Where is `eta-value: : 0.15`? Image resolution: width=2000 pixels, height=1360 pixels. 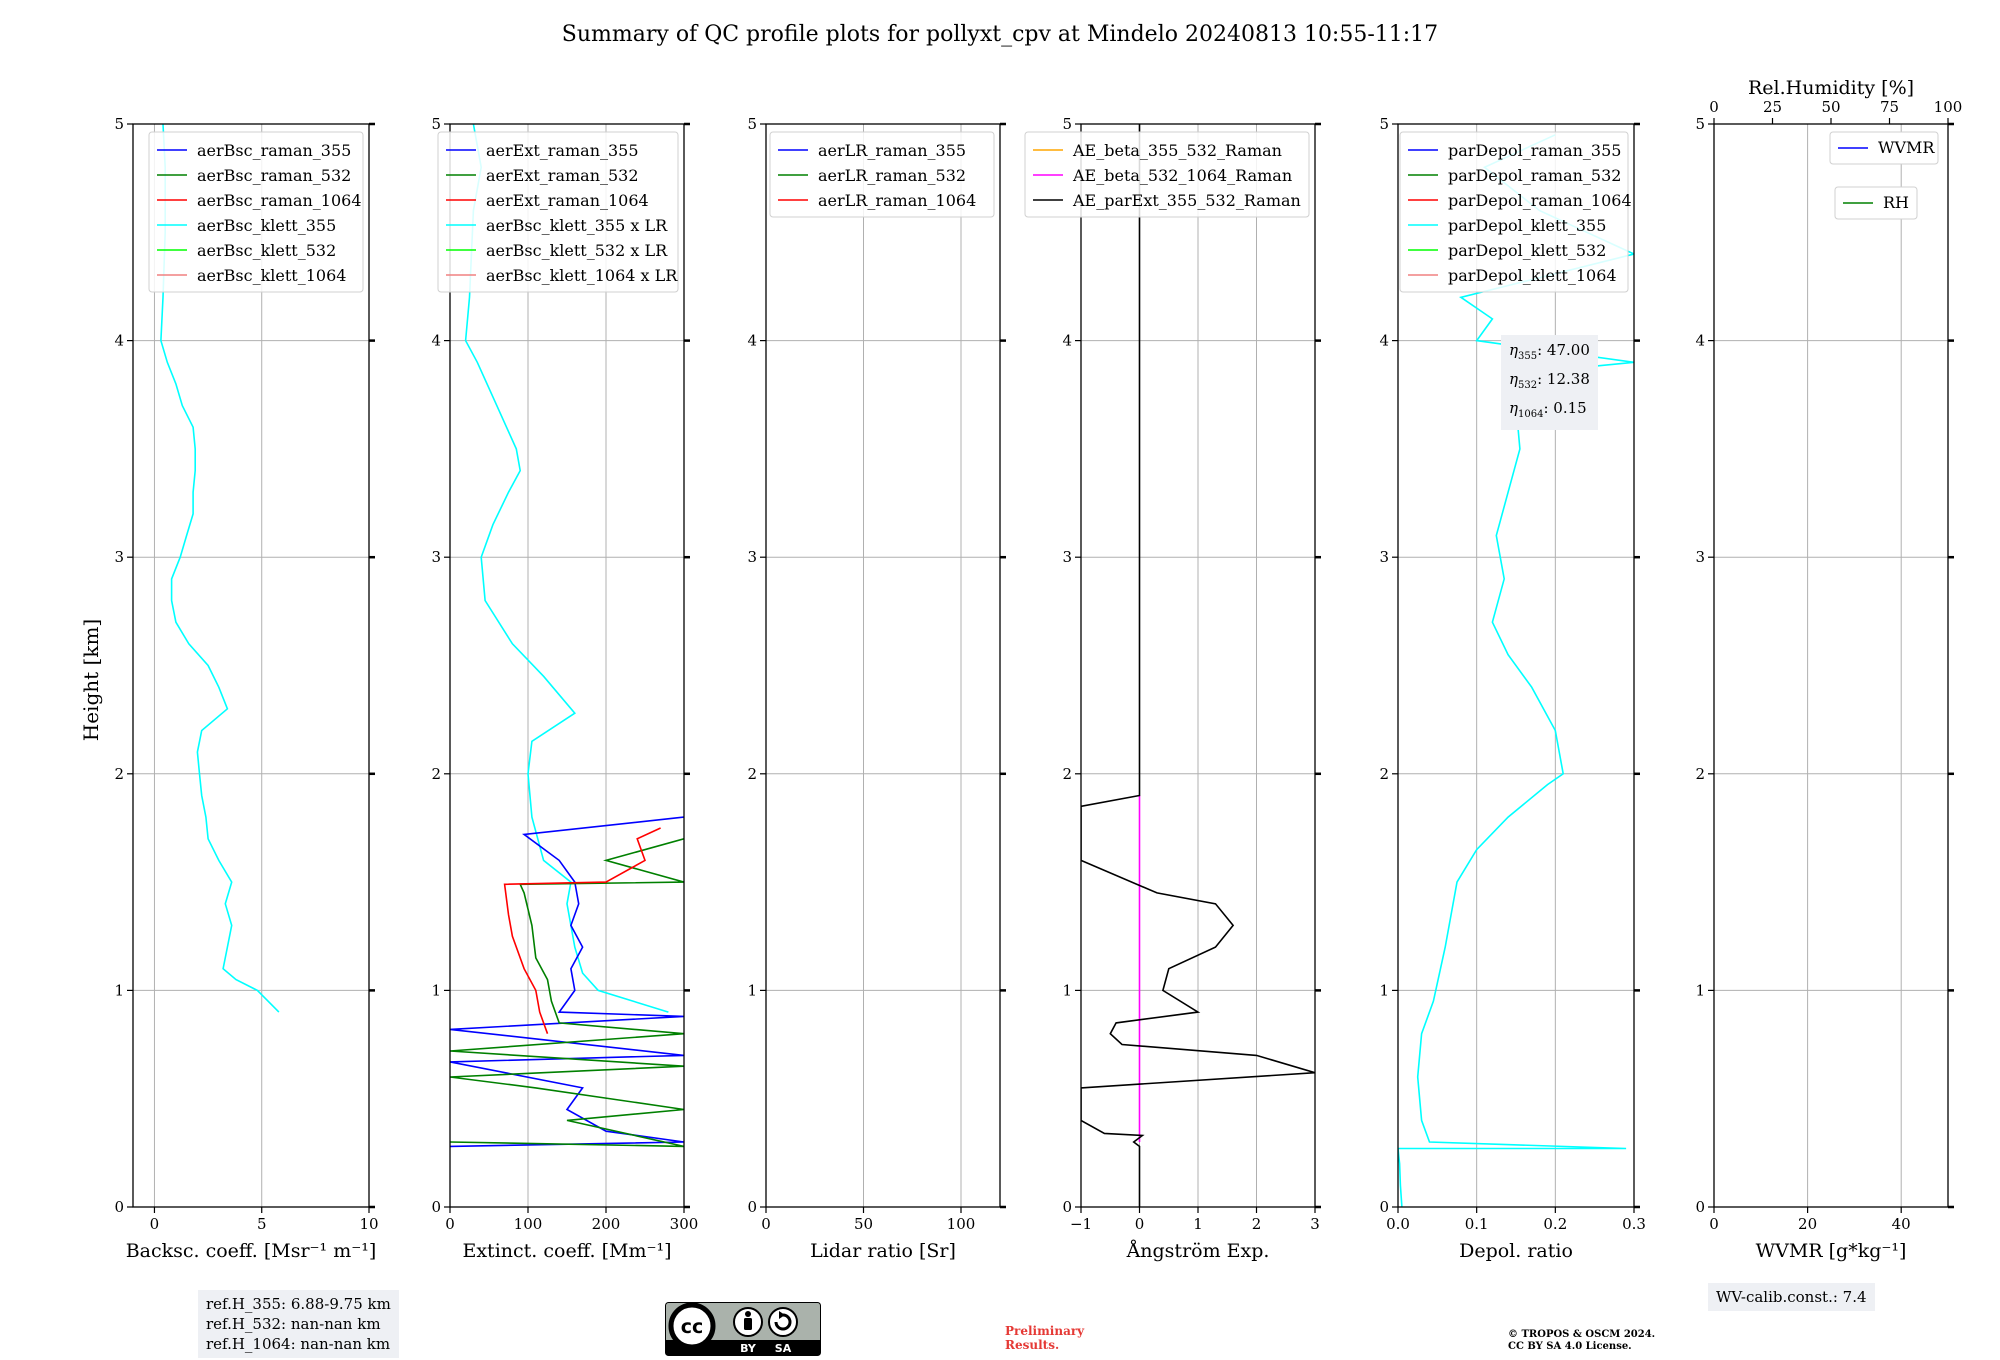
eta-value: : 0.15 is located at coordinates (1565, 408).